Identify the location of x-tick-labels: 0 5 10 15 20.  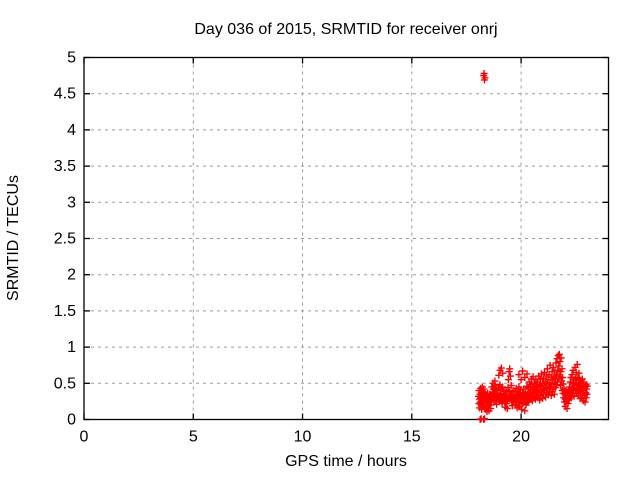
(305, 437).